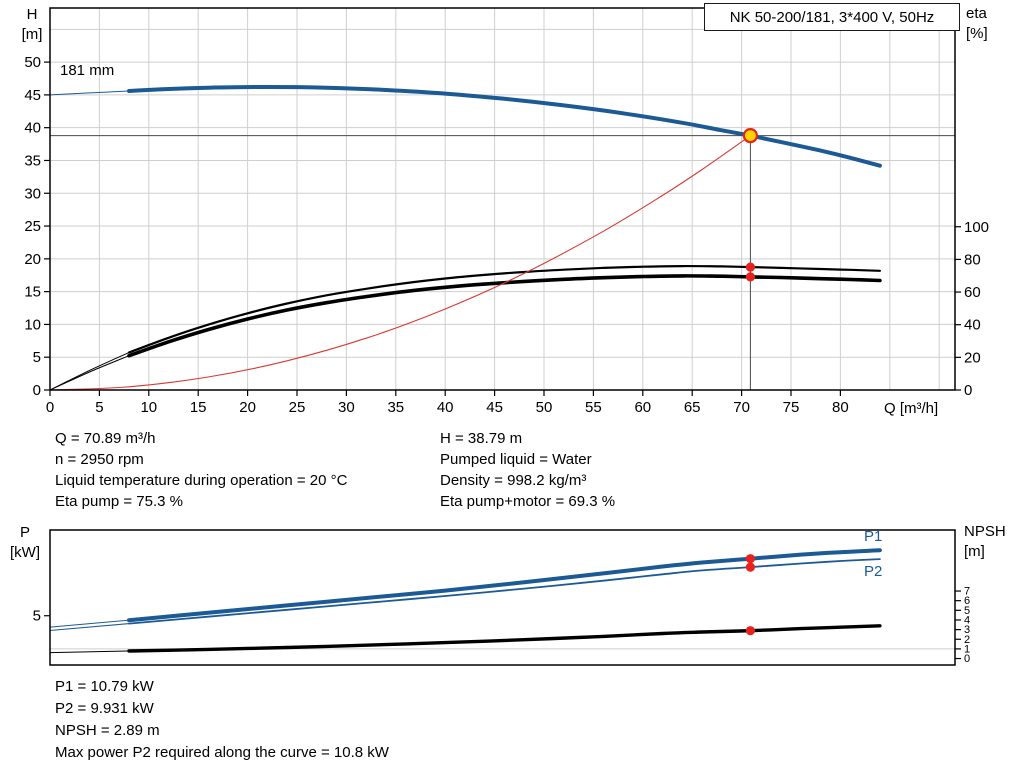 This screenshot has width=1024, height=781. What do you see at coordinates (967, 649) in the screenshot?
I see `y-right-tick-label: 1` at bounding box center [967, 649].